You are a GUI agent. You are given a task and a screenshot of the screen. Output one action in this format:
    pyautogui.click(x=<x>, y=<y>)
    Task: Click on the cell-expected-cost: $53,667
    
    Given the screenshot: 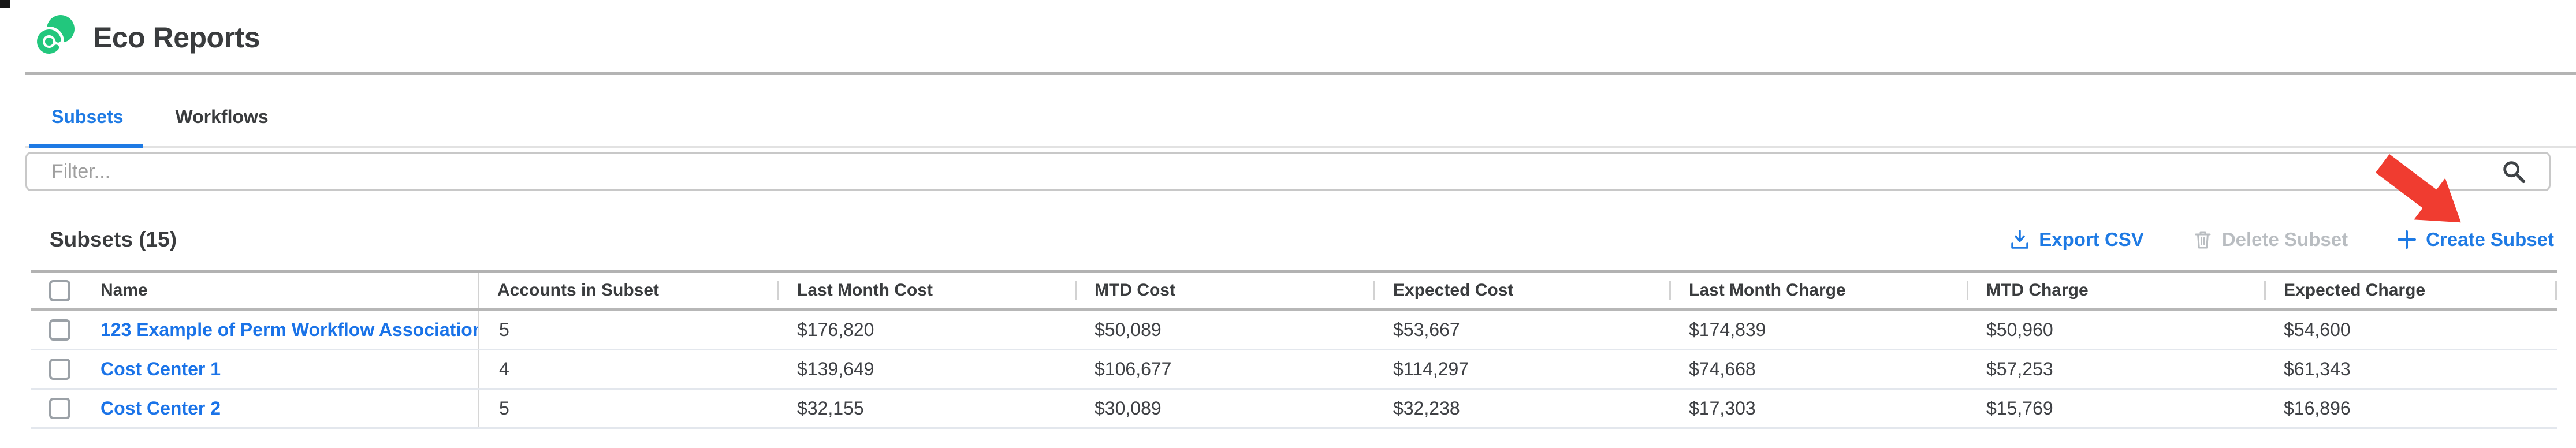 What is the action you would take?
    pyautogui.click(x=1427, y=329)
    